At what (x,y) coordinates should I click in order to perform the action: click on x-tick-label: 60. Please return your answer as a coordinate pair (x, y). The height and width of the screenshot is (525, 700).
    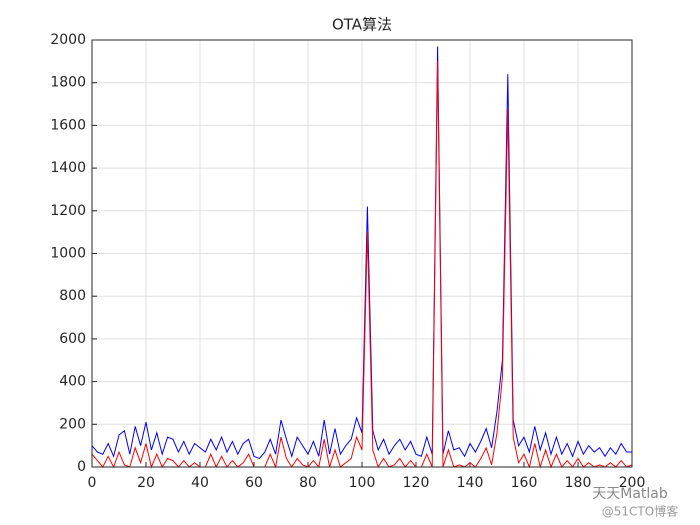
    Looking at the image, I should click on (254, 483).